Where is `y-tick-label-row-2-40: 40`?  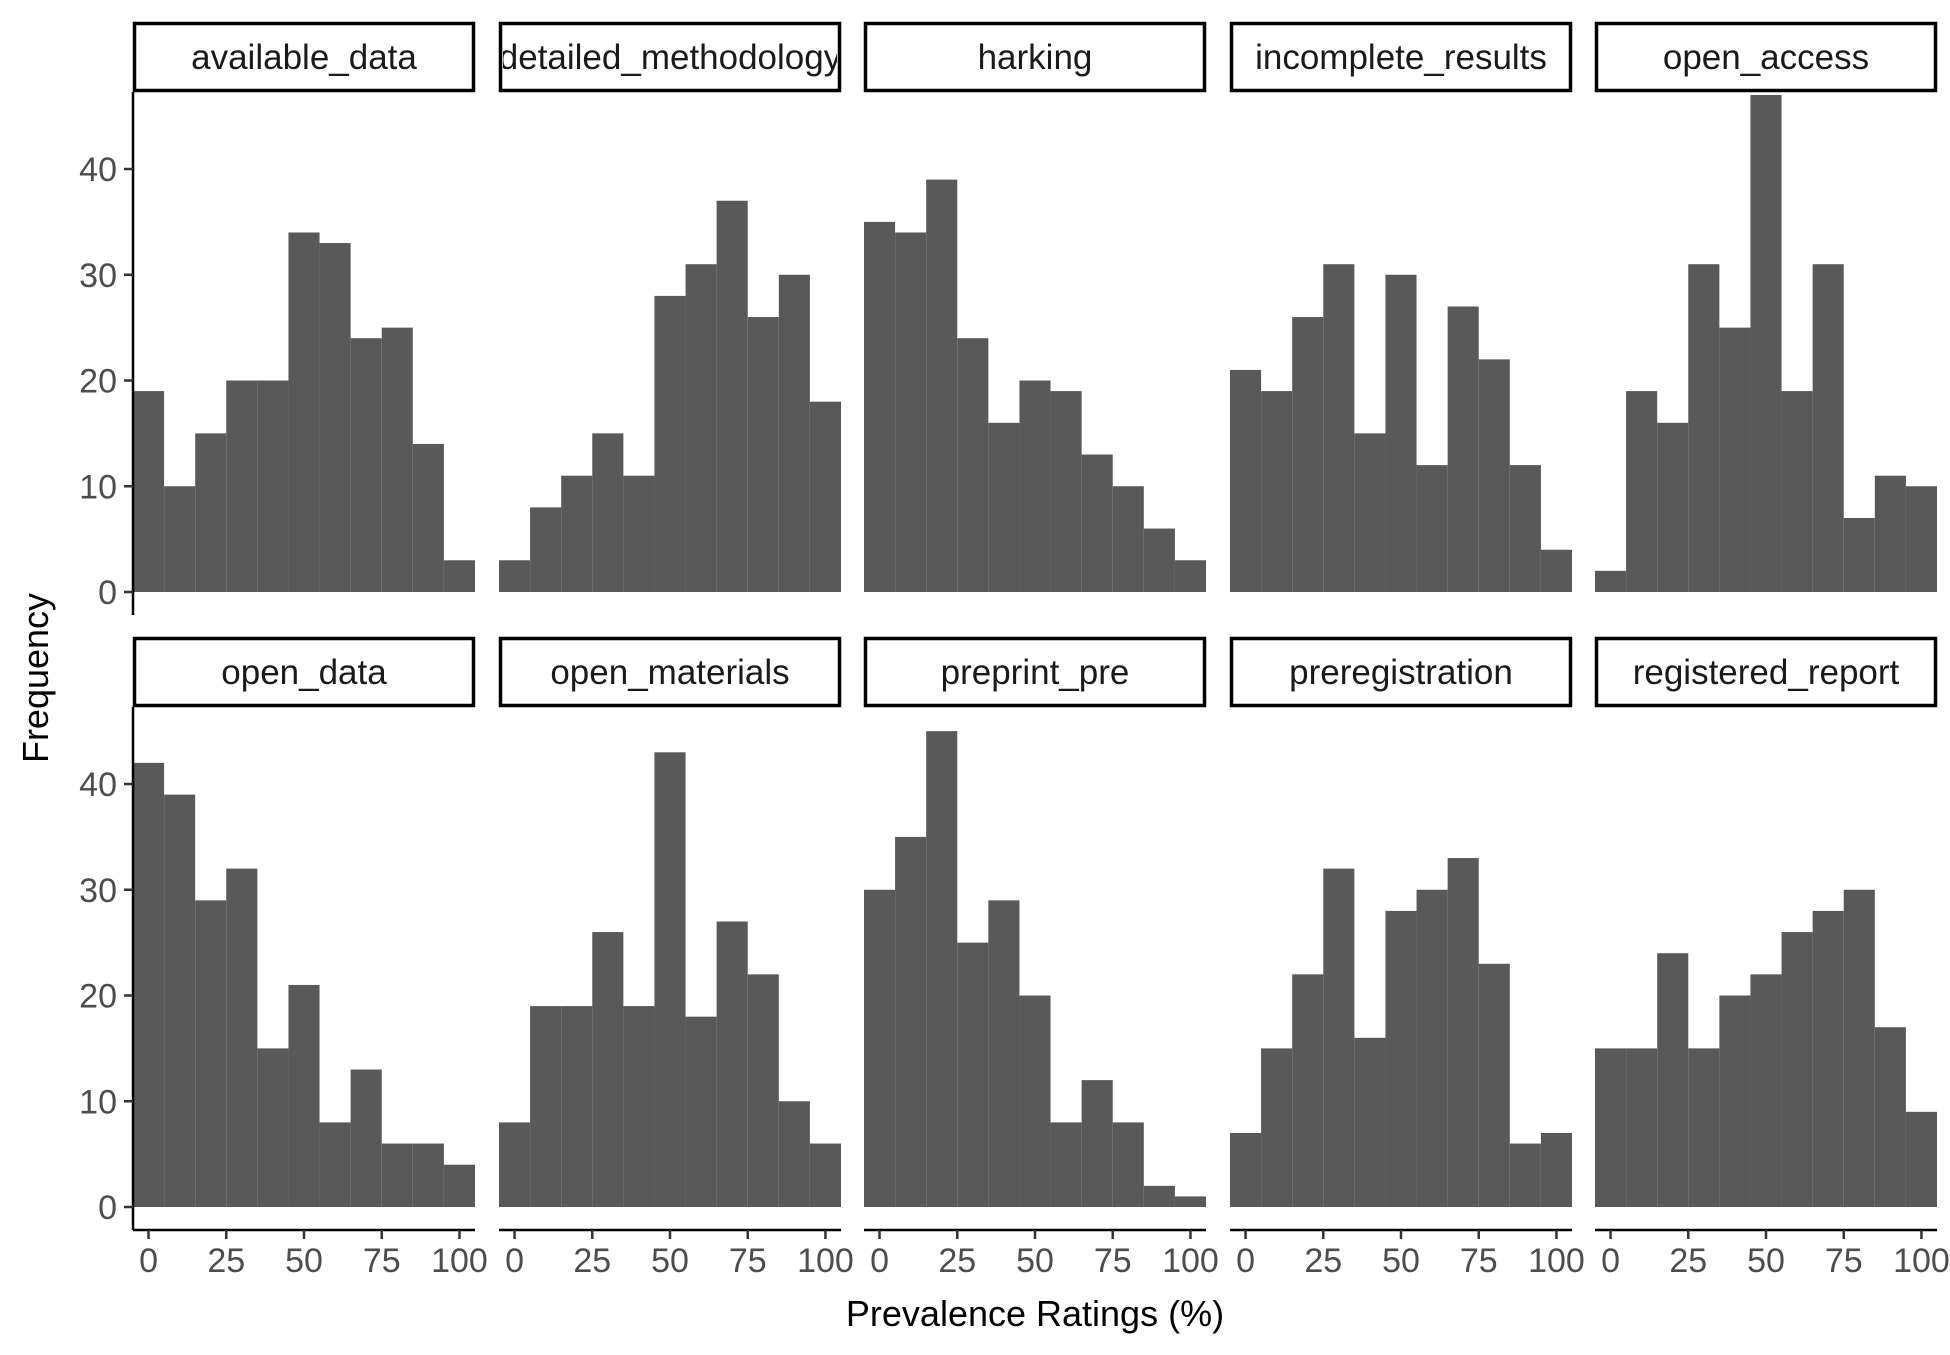 y-tick-label-row-2-40: 40 is located at coordinates (98, 785).